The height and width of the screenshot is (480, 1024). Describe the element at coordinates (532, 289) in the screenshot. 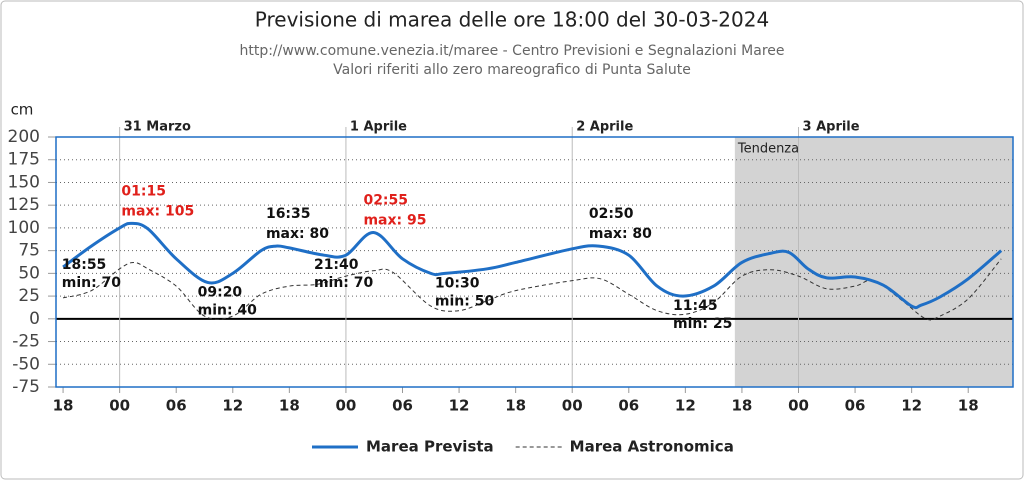

I see `series-line` at that location.